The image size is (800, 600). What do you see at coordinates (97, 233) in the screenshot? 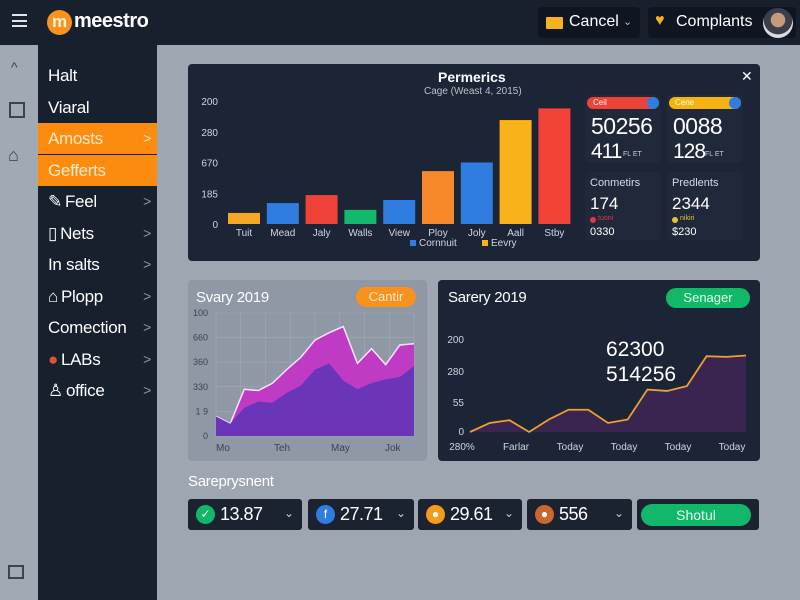
I see `sidebar-item-nets: ▯ Nets >` at bounding box center [97, 233].